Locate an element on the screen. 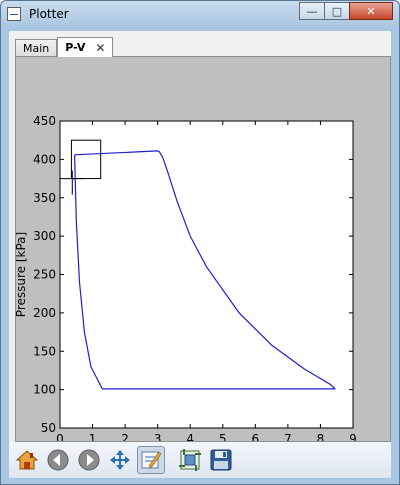 The height and width of the screenshot is (485, 400). tab-main: Main is located at coordinates (36, 48).